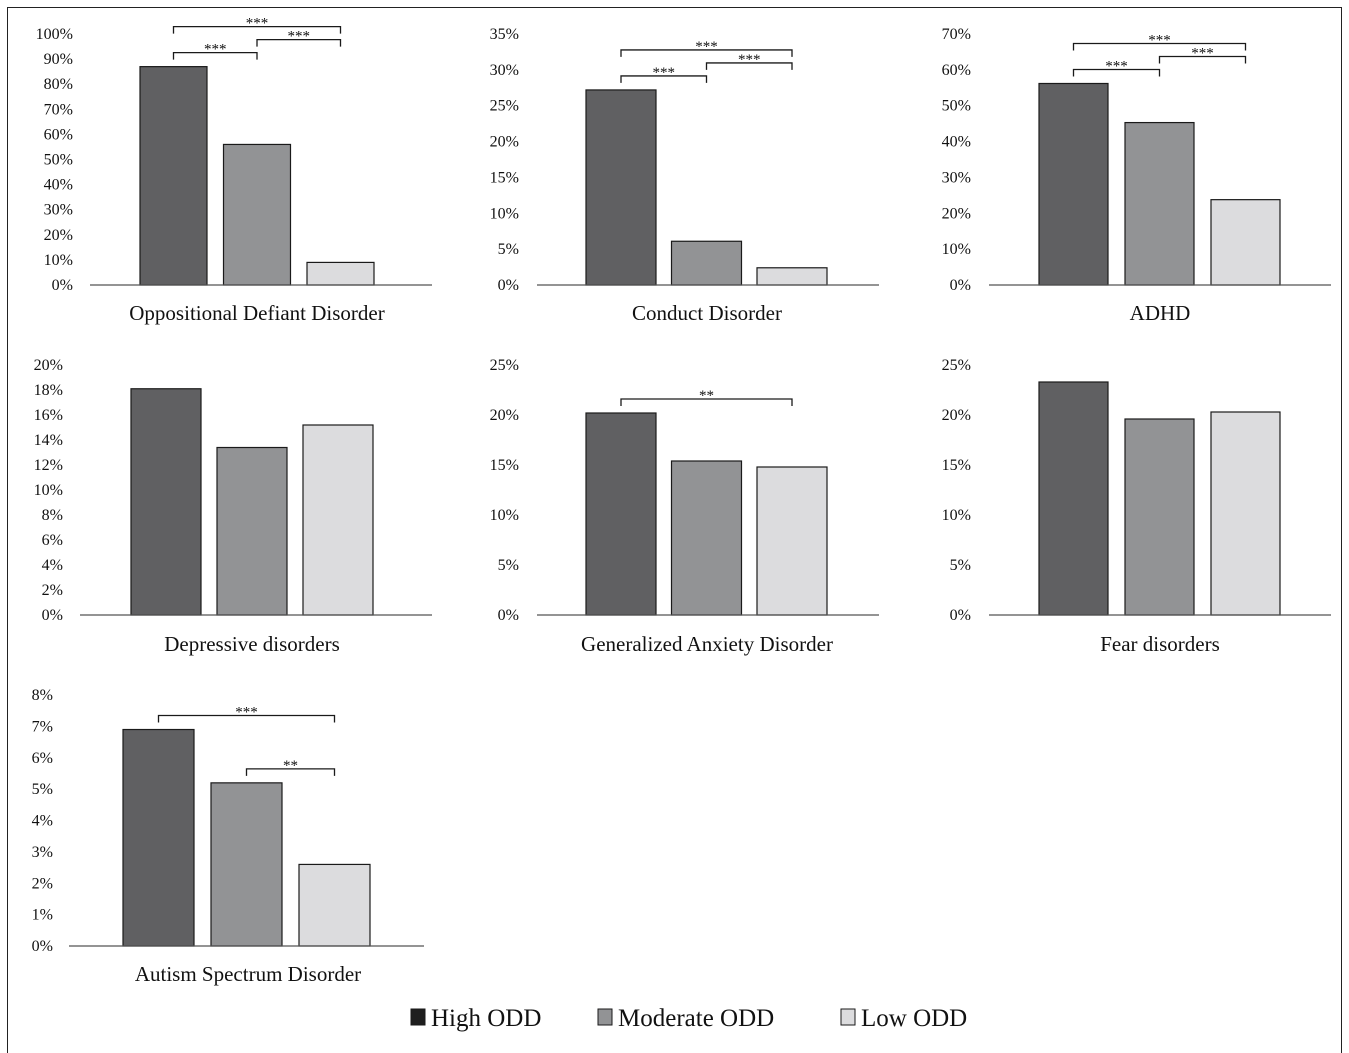  Describe the element at coordinates (42, 726) in the screenshot. I see `y-tick-label: 7%` at that location.